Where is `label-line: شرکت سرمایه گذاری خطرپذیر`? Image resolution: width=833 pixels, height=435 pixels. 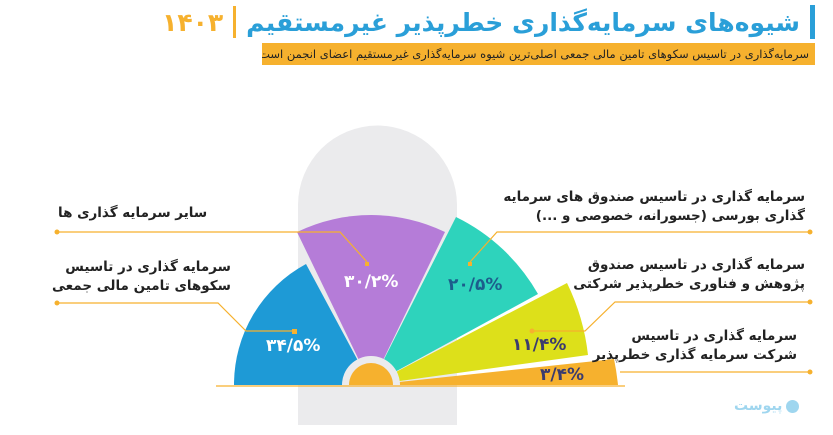
label-line: شرکت سرمایه گذاری خطرپذیر is located at coordinates (694, 355).